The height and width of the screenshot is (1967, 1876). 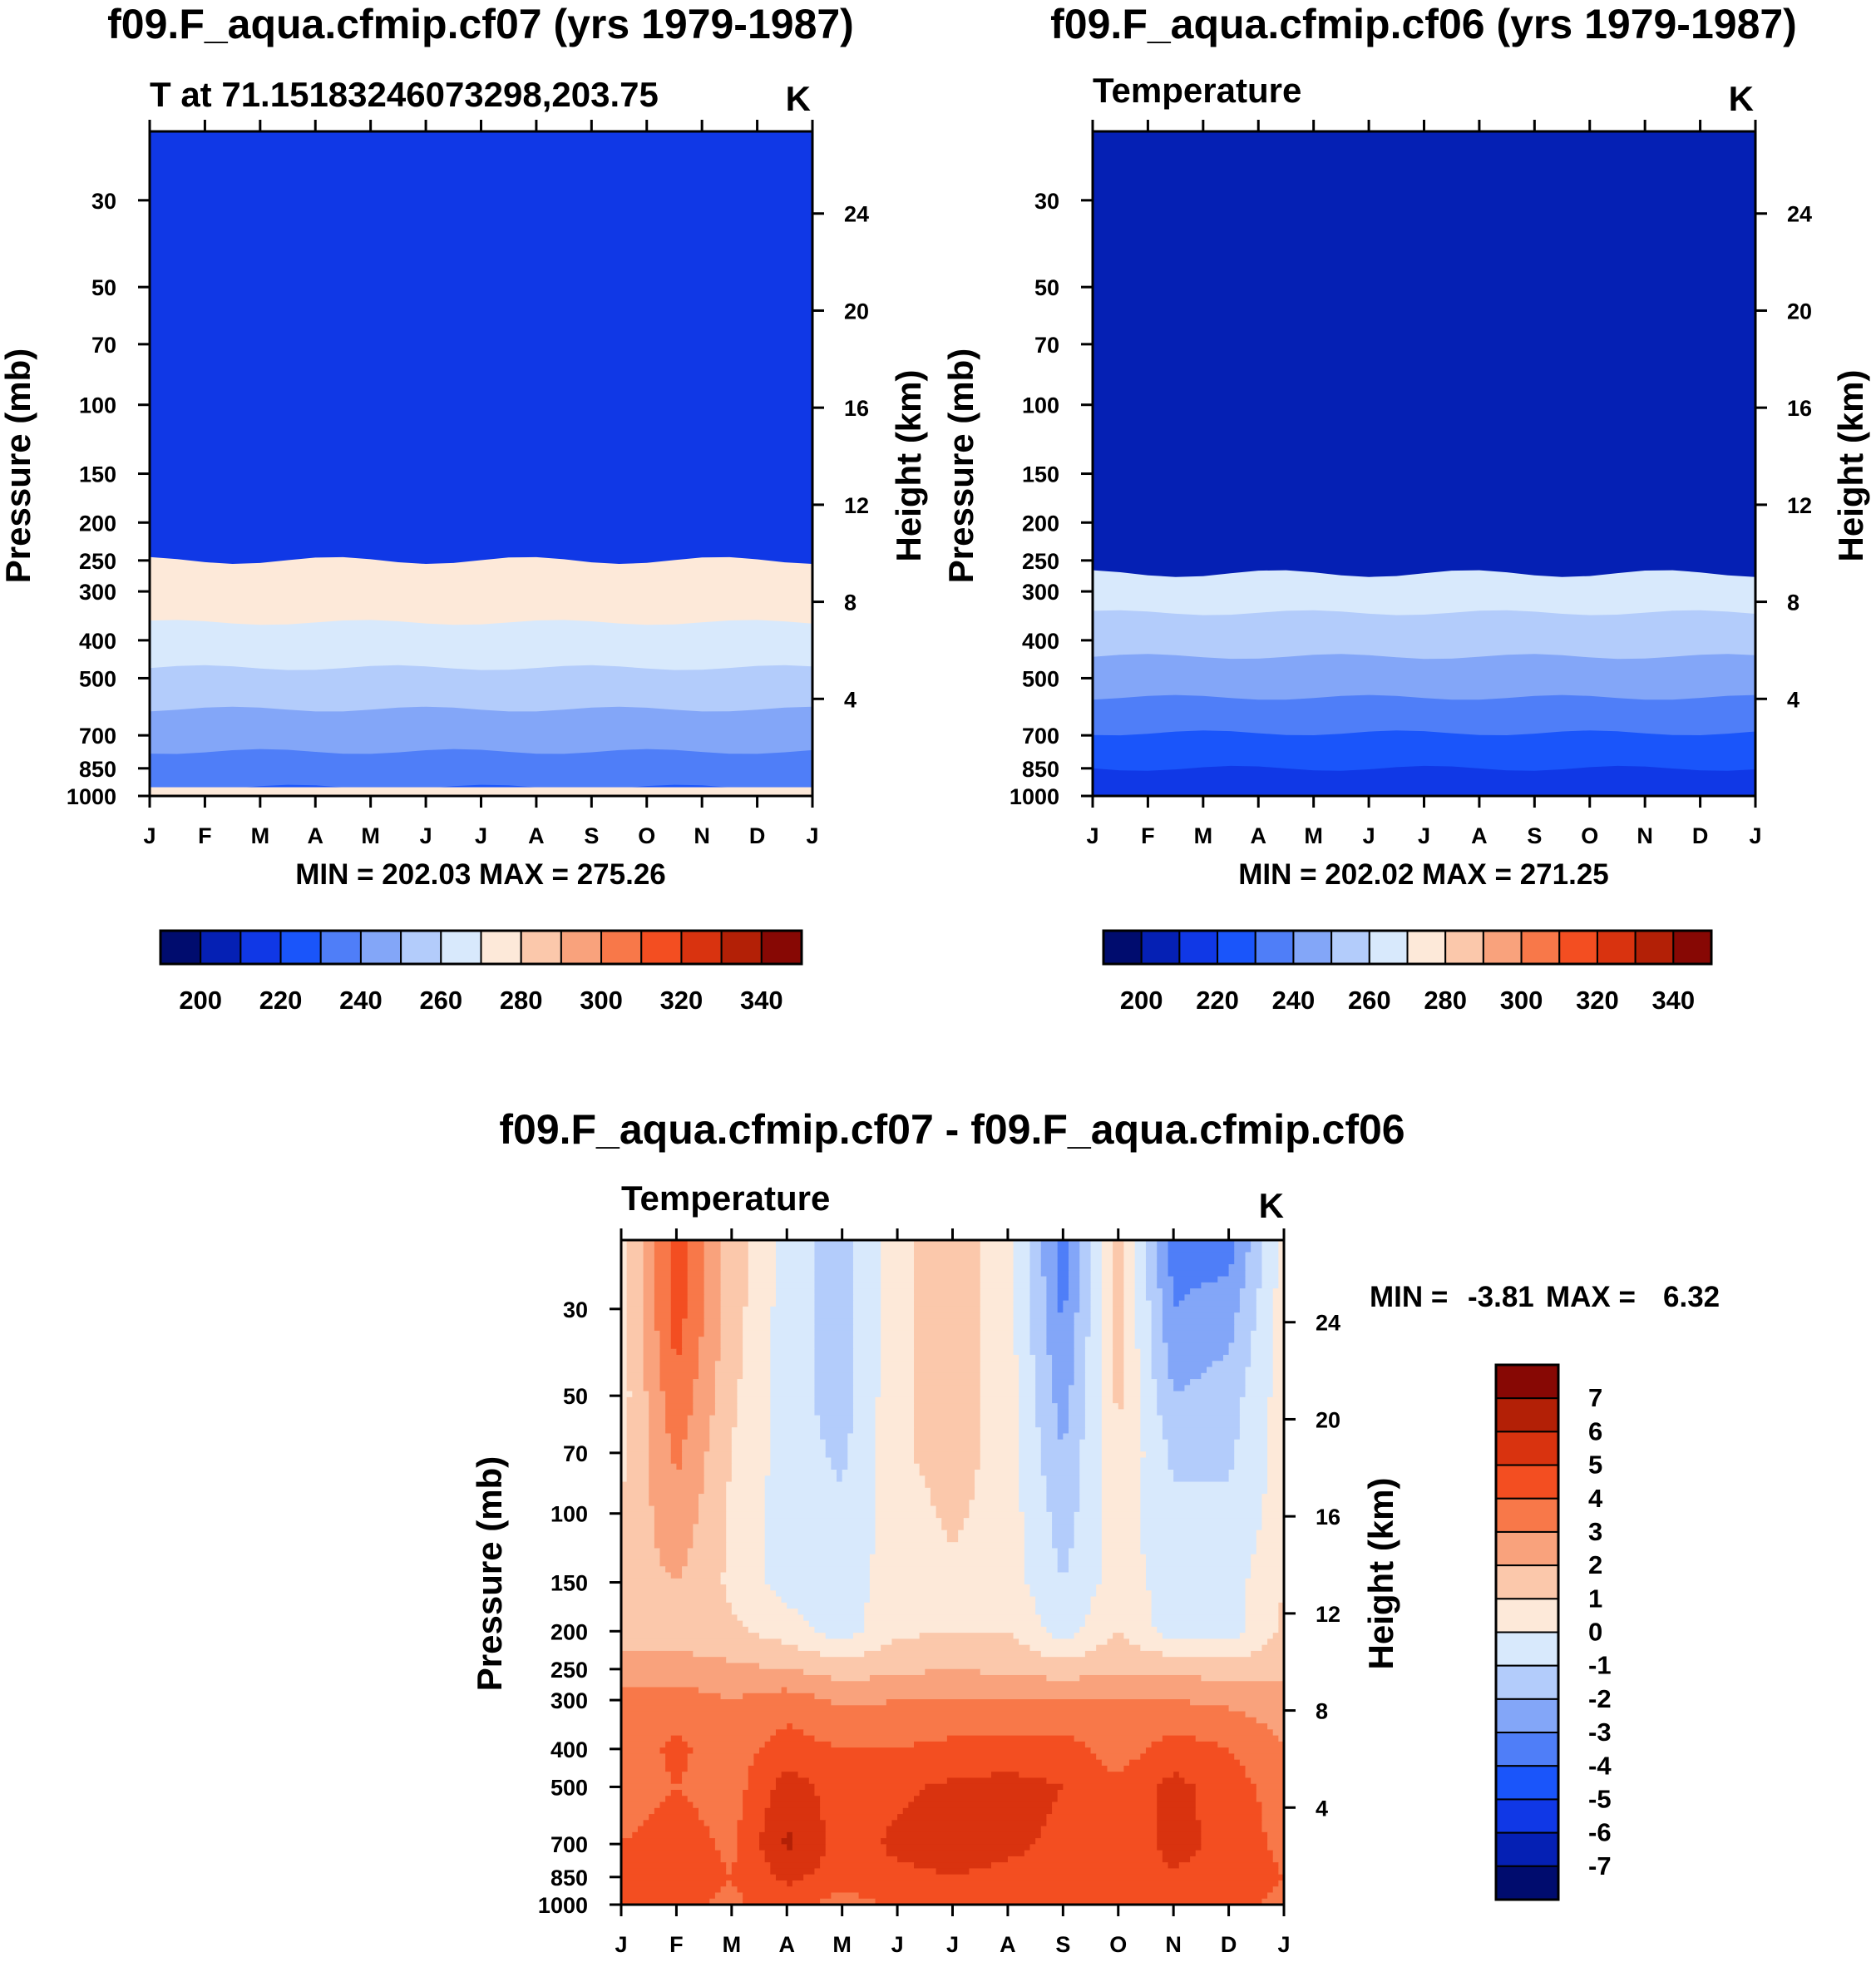 I want to click on colorbar-label: 220, so click(x=281, y=1000).